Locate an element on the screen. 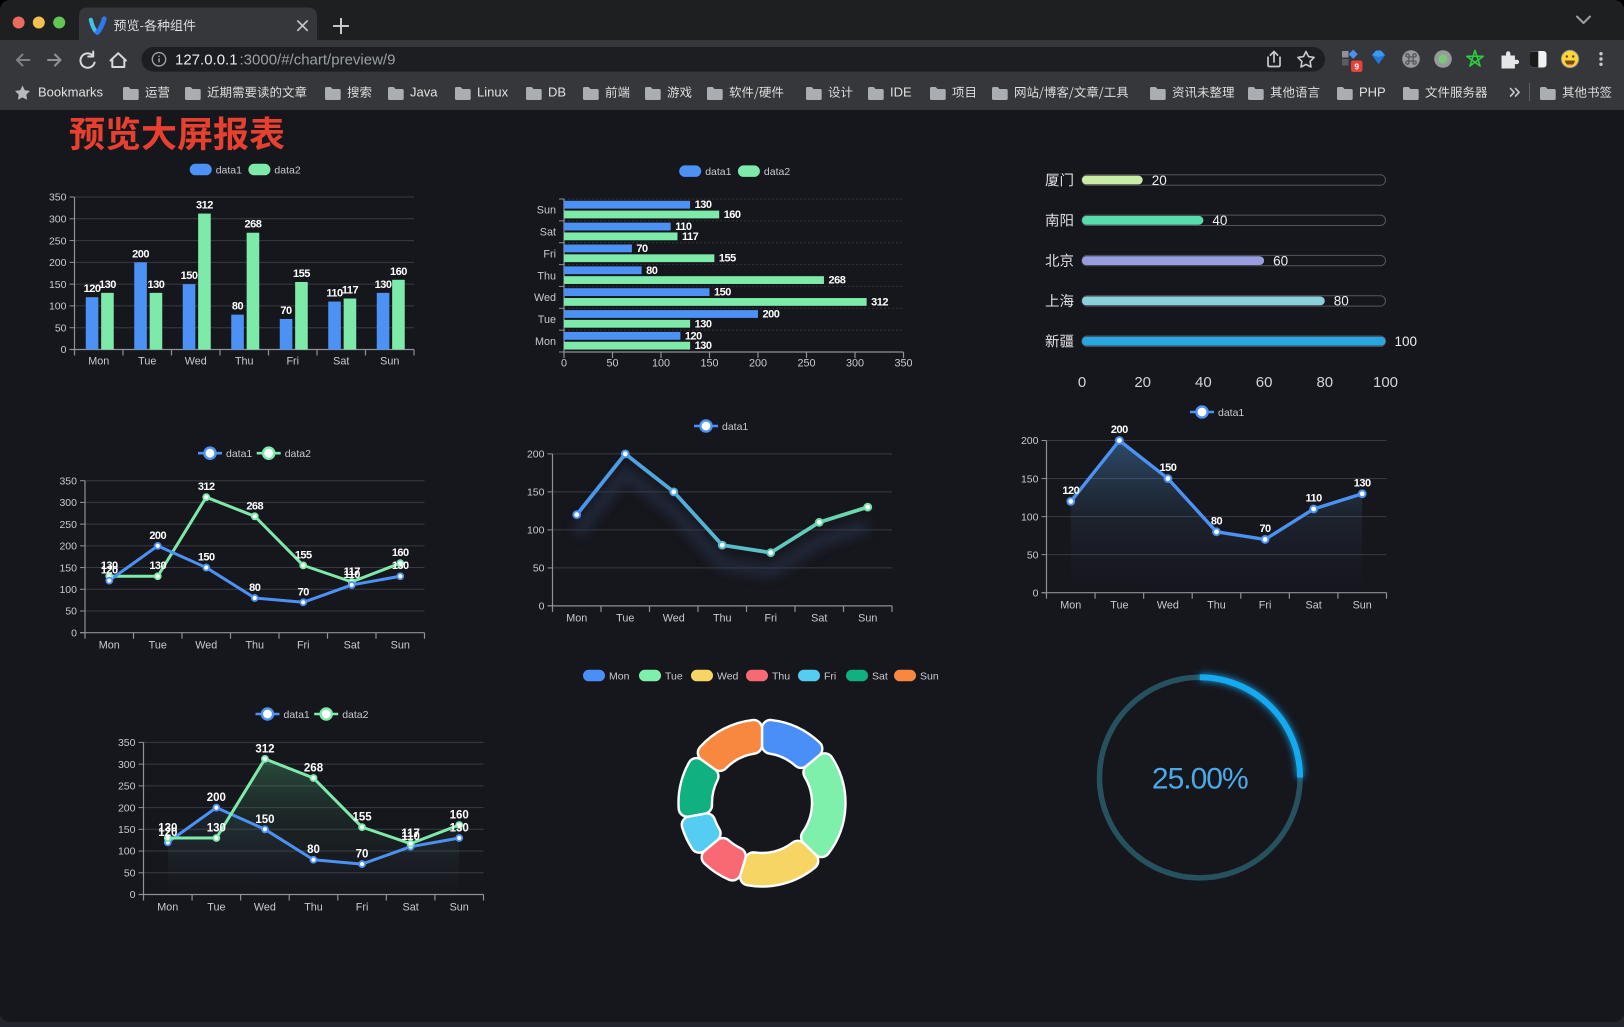  svg-text: 60 is located at coordinates (1264, 382).